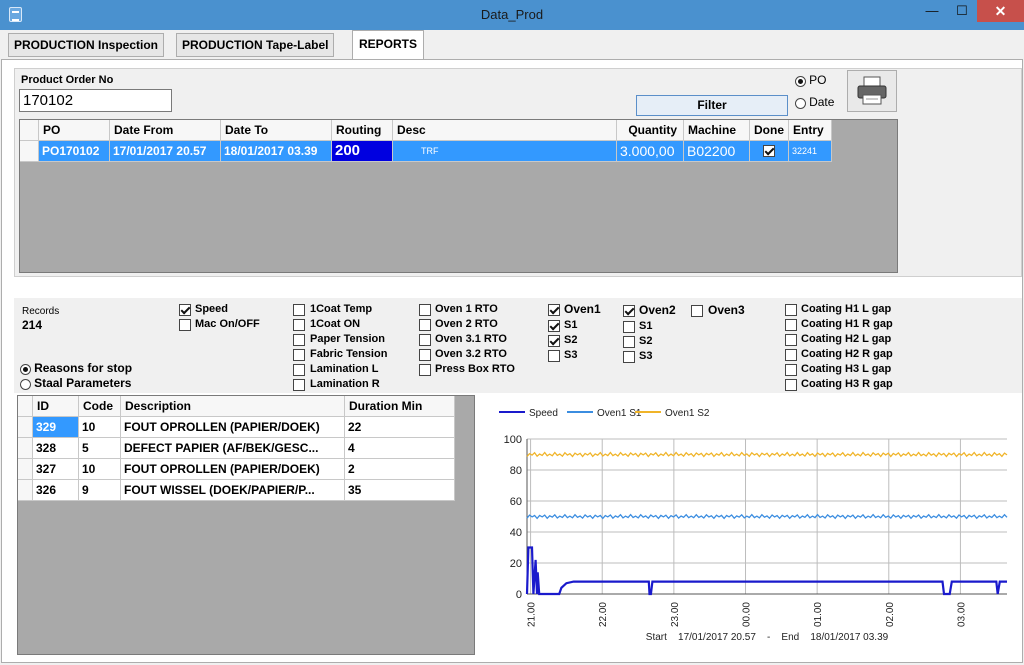 The height and width of the screenshot is (665, 1024). What do you see at coordinates (810, 130) in the screenshot?
I see `col-entry: Entry` at bounding box center [810, 130].